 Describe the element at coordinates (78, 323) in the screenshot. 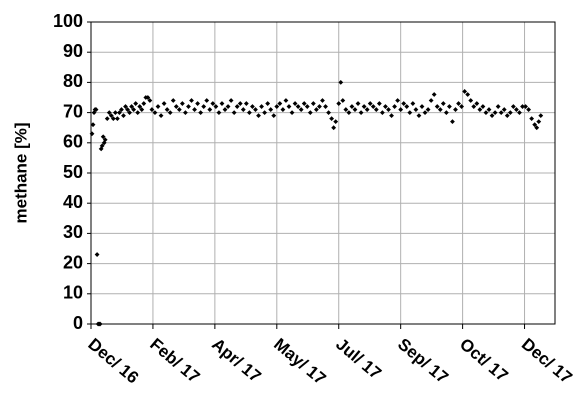

I see `y-tick-label: 0` at that location.